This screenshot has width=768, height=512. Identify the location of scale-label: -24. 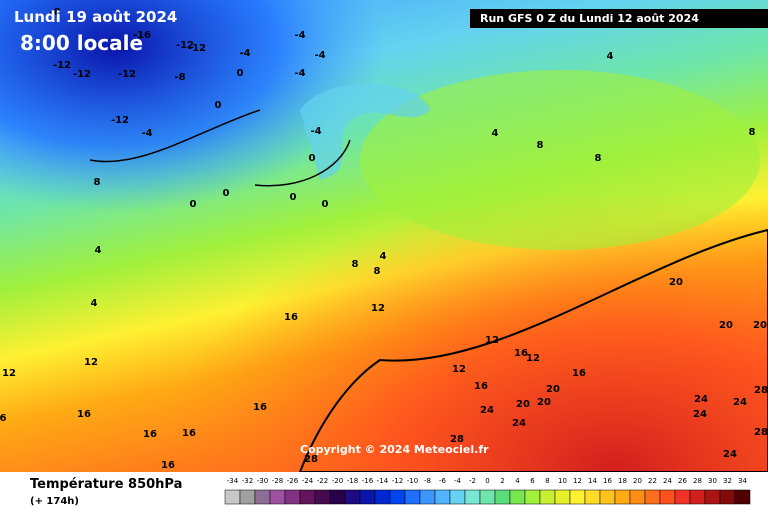
(308, 481).